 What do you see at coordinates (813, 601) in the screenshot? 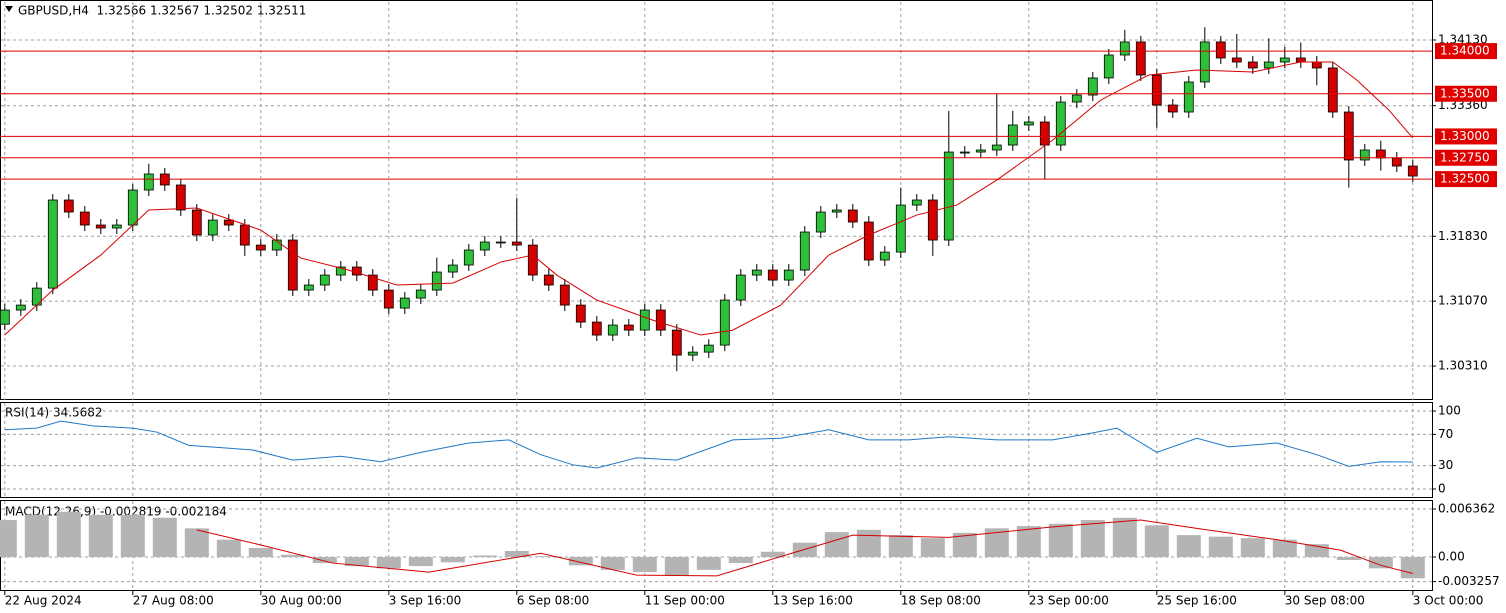
I see `x-tick-label: 13 Sep 16:00` at bounding box center [813, 601].